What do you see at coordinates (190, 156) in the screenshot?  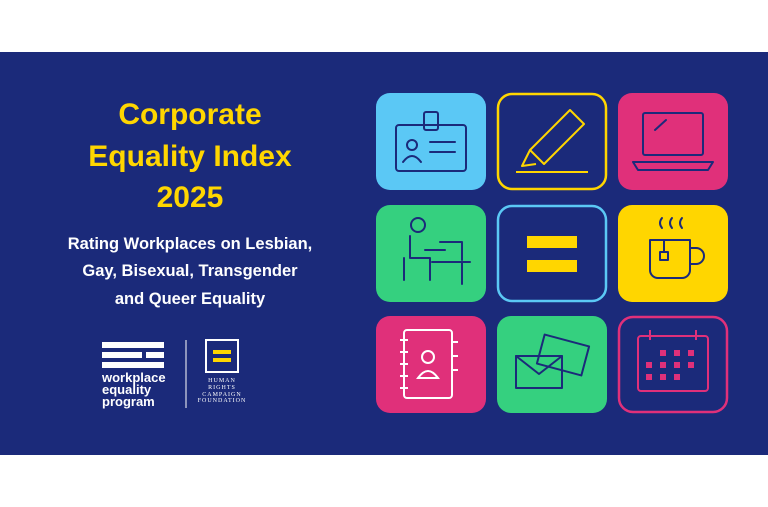 I see `title-line: Equality Index` at bounding box center [190, 156].